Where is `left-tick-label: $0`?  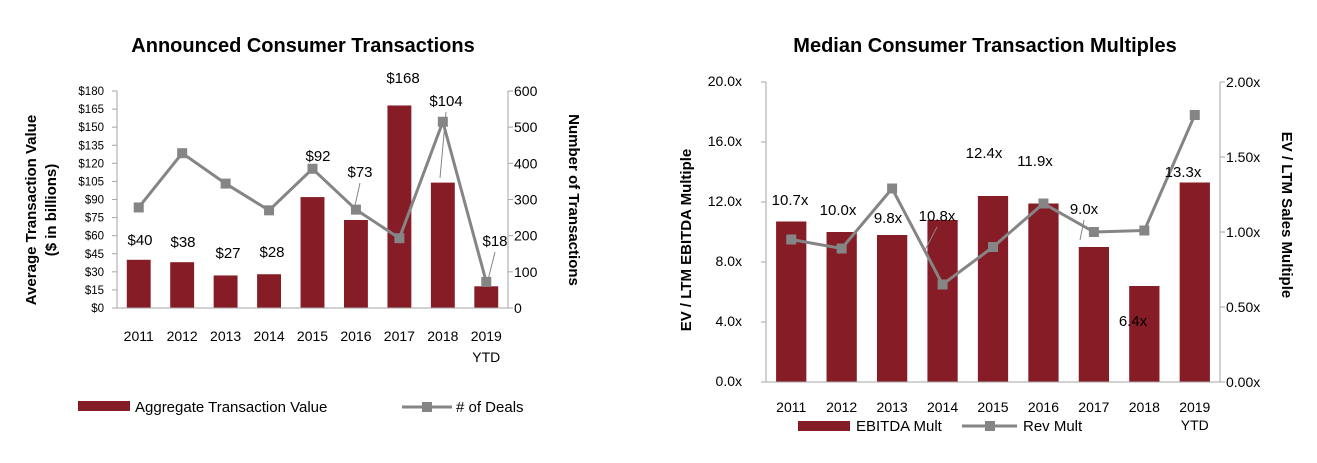
left-tick-label: $0 is located at coordinates (97, 309).